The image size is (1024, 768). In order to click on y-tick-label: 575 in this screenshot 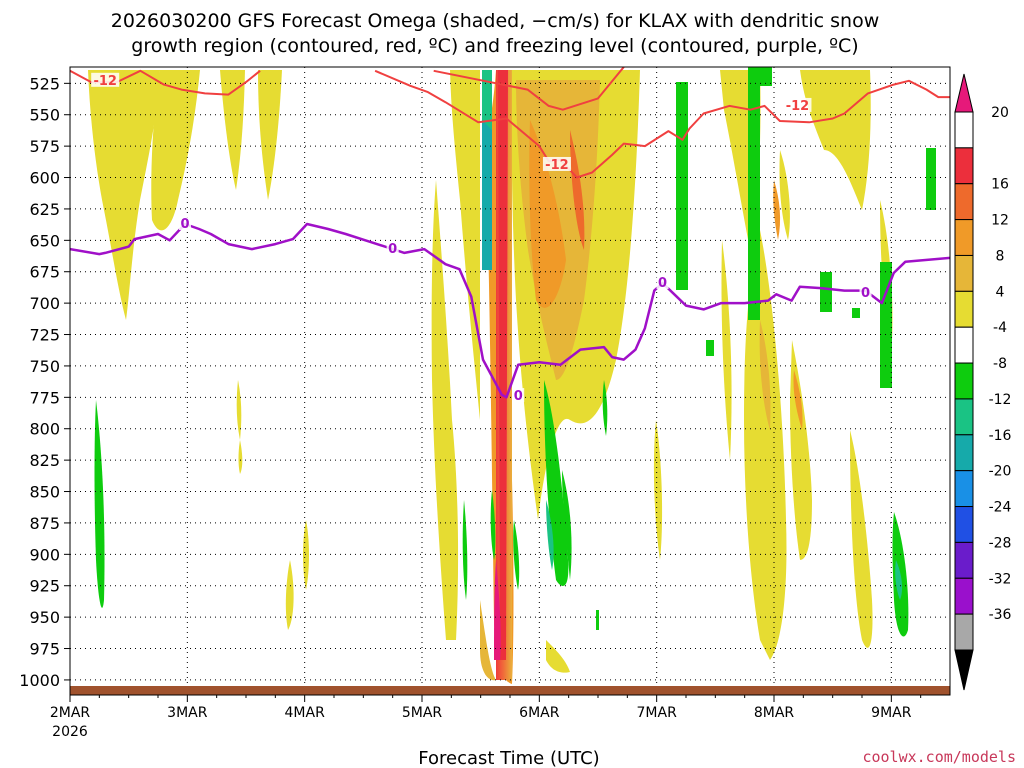, I will do `click(44, 146)`.